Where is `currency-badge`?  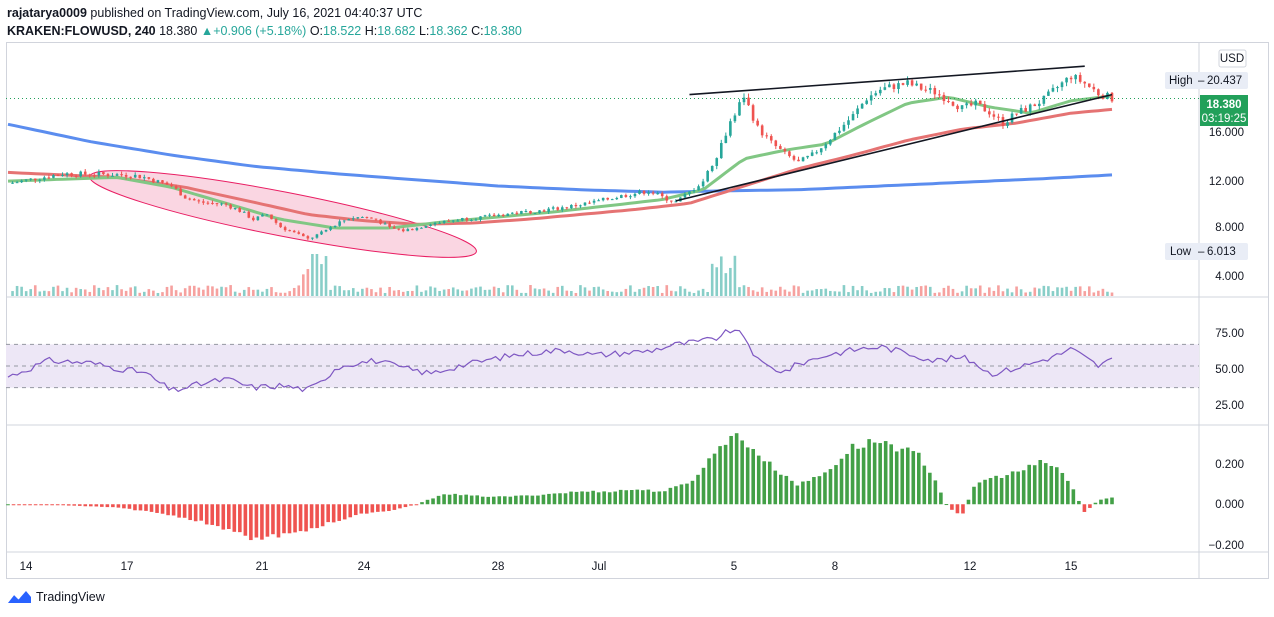
currency-badge is located at coordinates (1232, 58).